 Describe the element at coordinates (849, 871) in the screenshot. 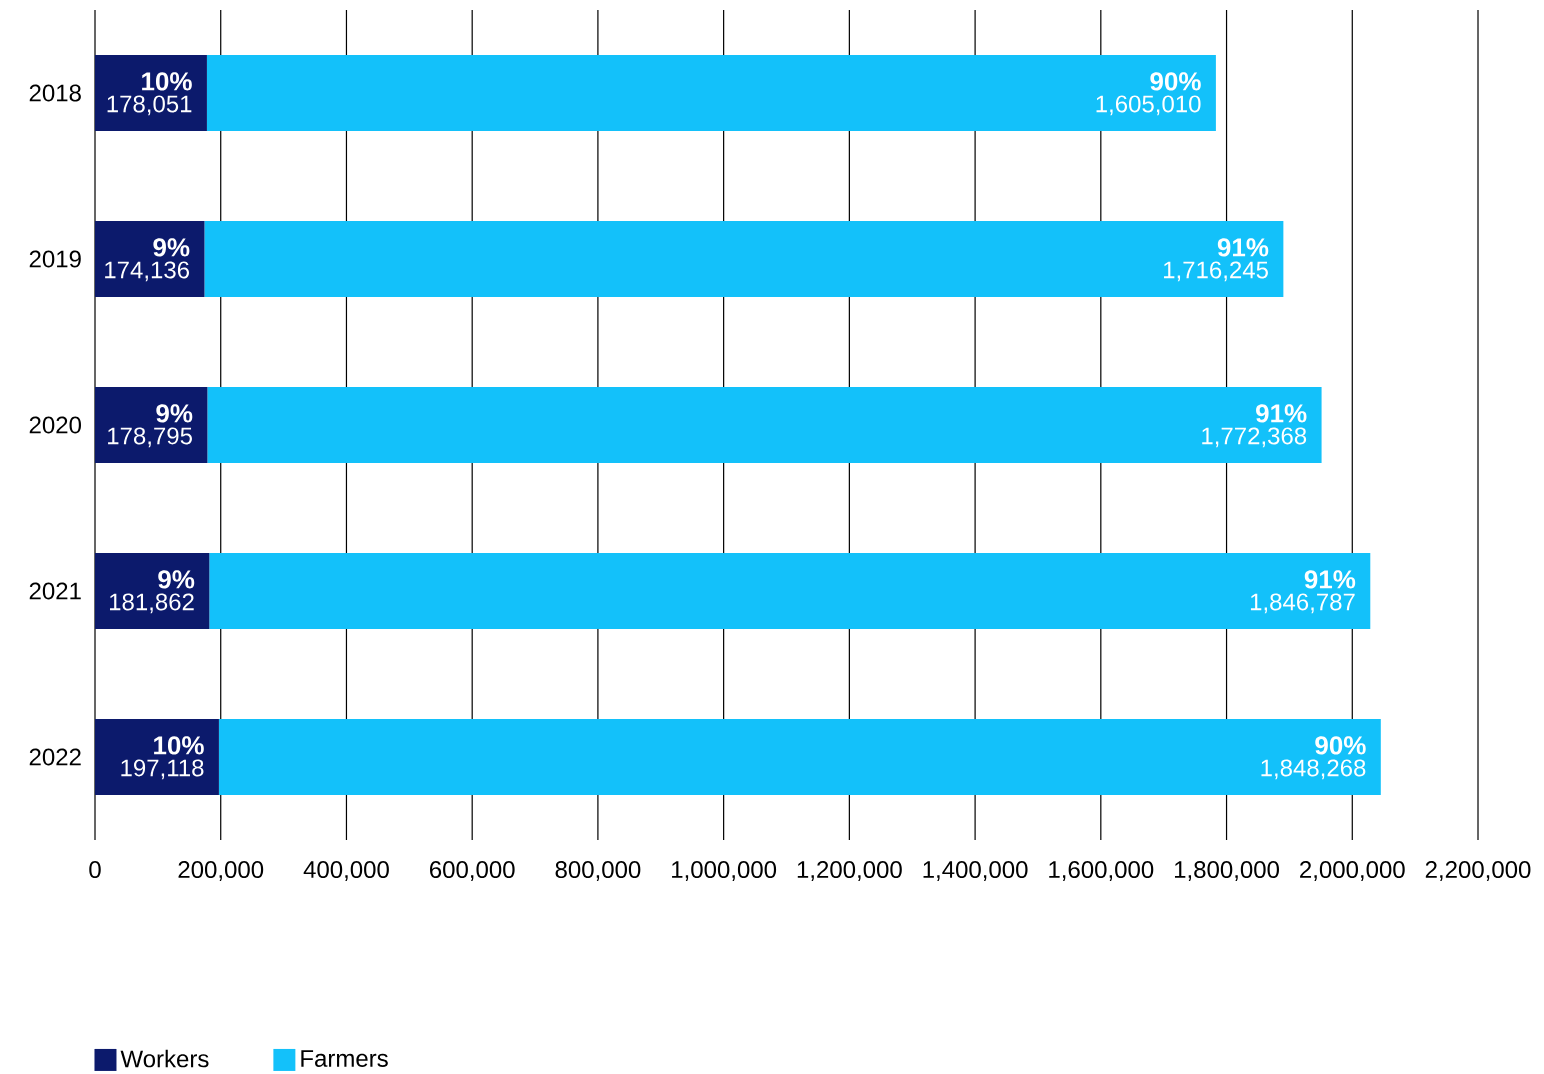

I see `x-tick-label: 1,200,000` at that location.